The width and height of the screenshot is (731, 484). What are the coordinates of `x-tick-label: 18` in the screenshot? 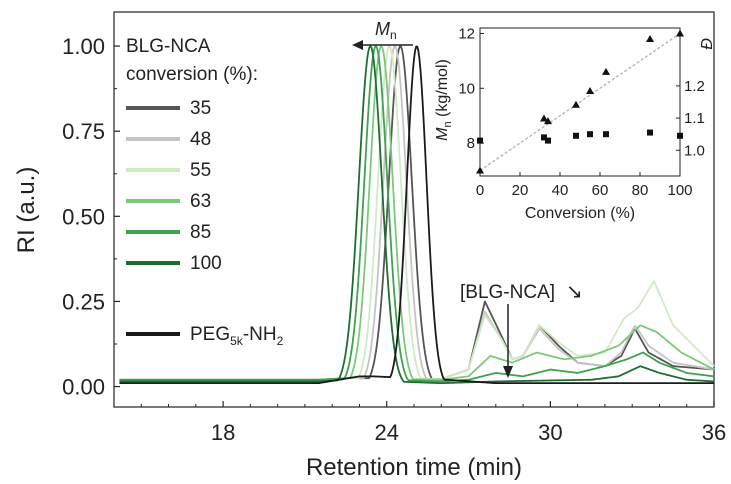 It's located at (223, 432).